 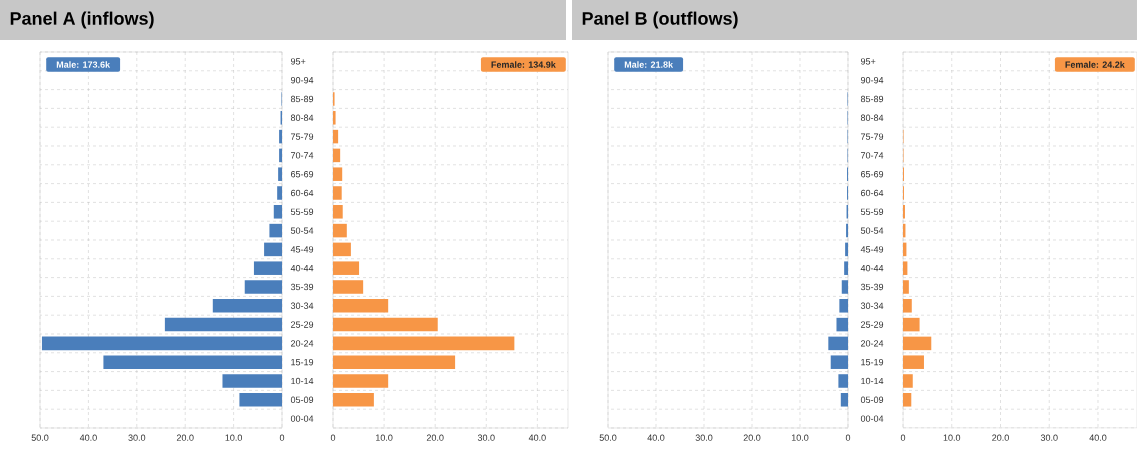 I want to click on y-tick-label: 20-24, so click(x=872, y=343).